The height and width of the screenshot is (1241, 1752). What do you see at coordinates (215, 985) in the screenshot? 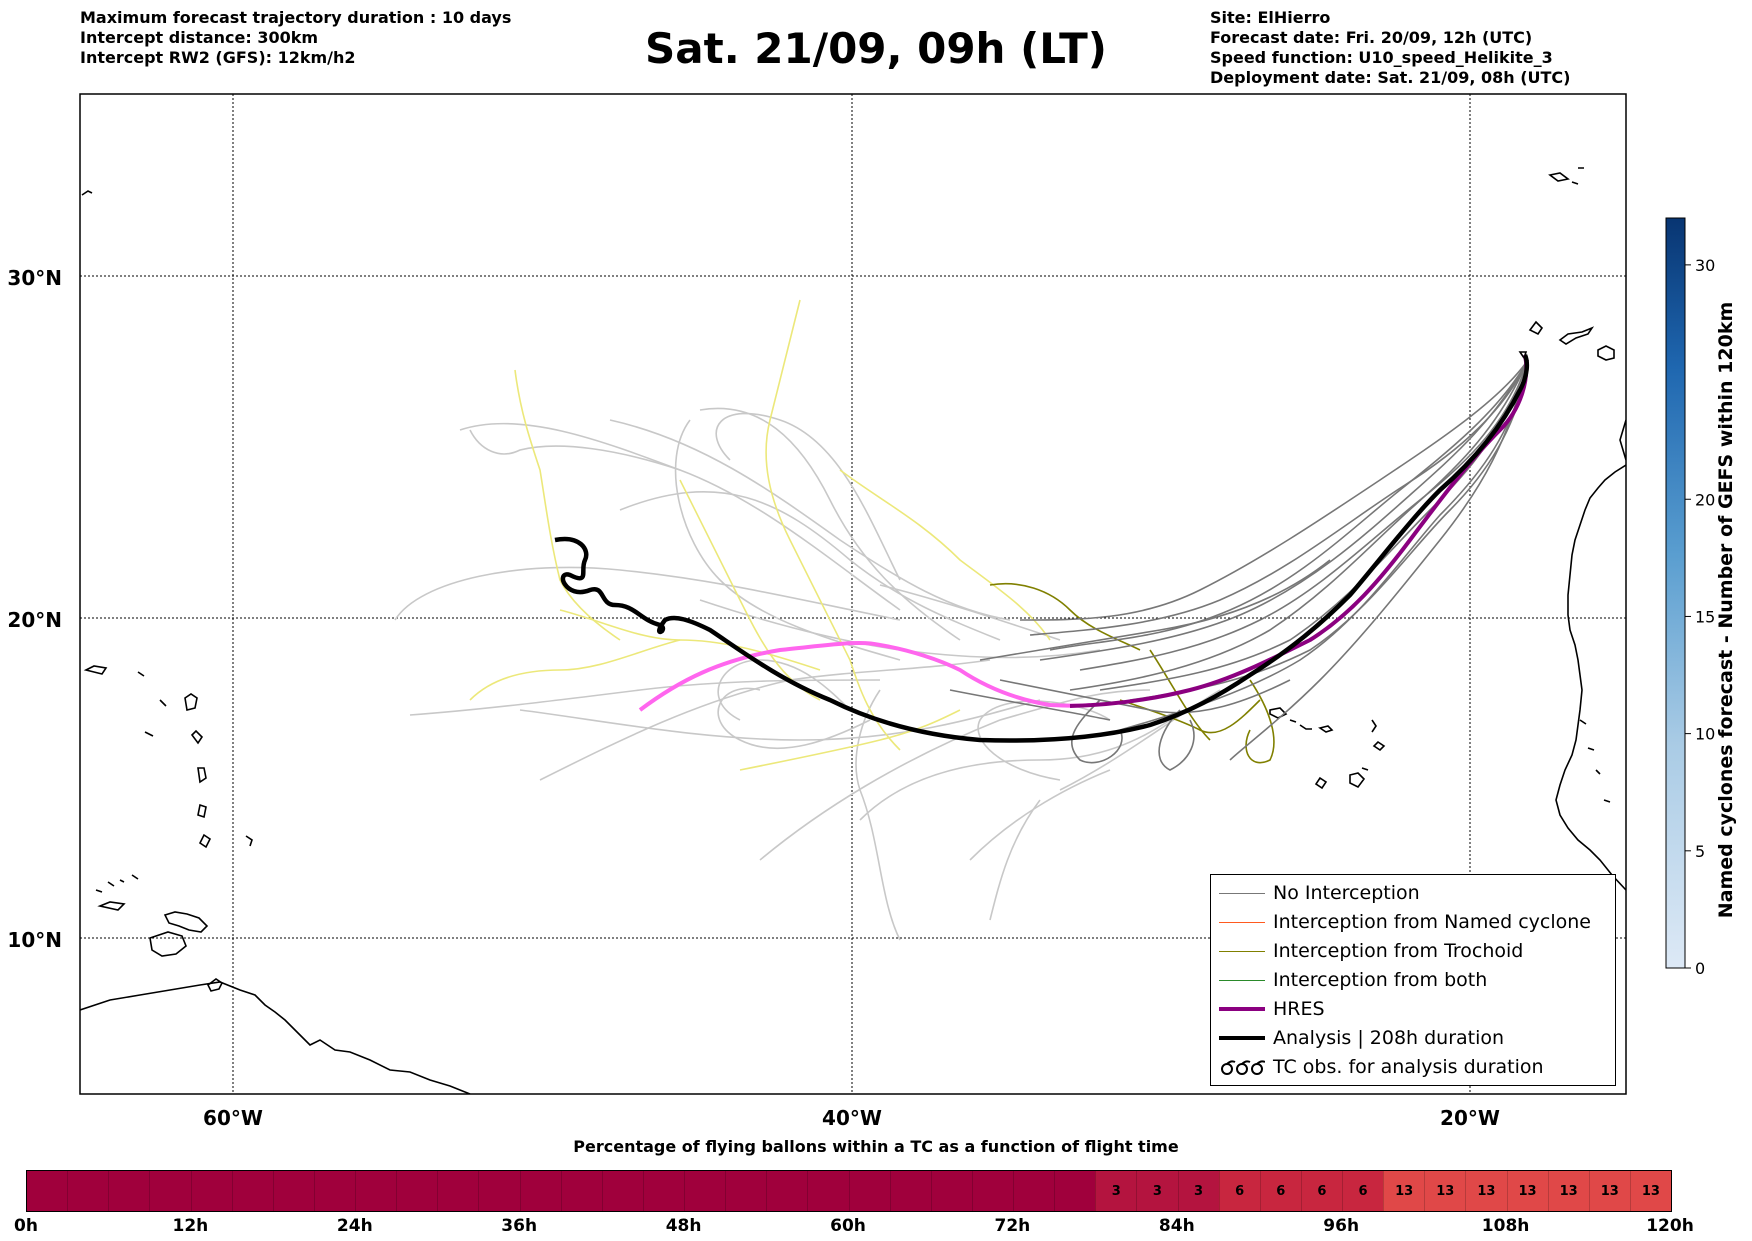
I see `trinidad-island` at bounding box center [215, 985].